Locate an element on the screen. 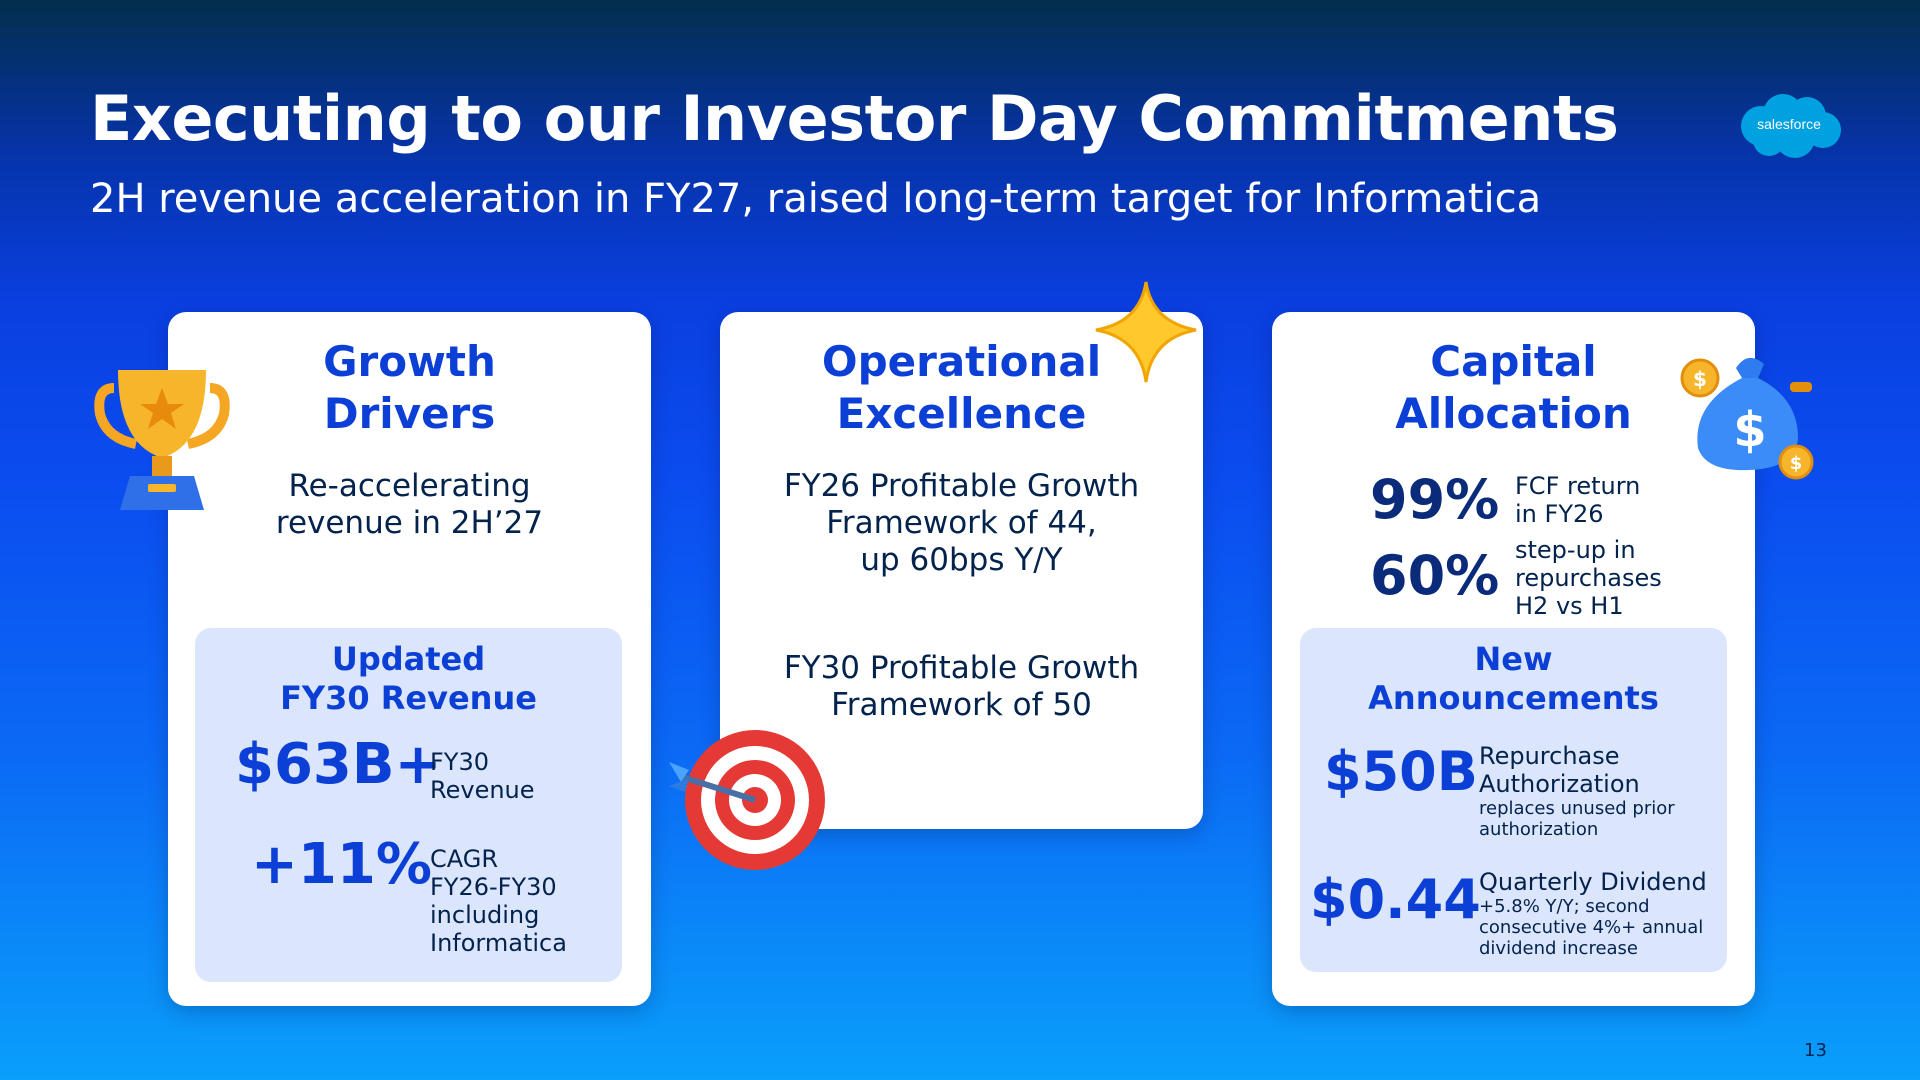 The image size is (1920, 1080). growth-drivers-text: Re-accelerating revenue in 2H’27 is located at coordinates (409, 504).